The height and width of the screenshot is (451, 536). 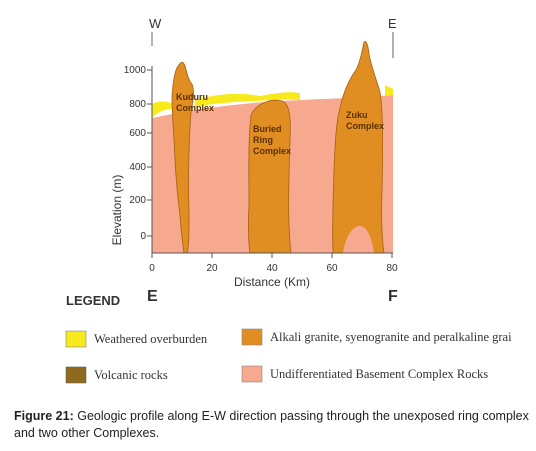 I want to click on zuku-label-line-1: Zuku, so click(x=357, y=115).